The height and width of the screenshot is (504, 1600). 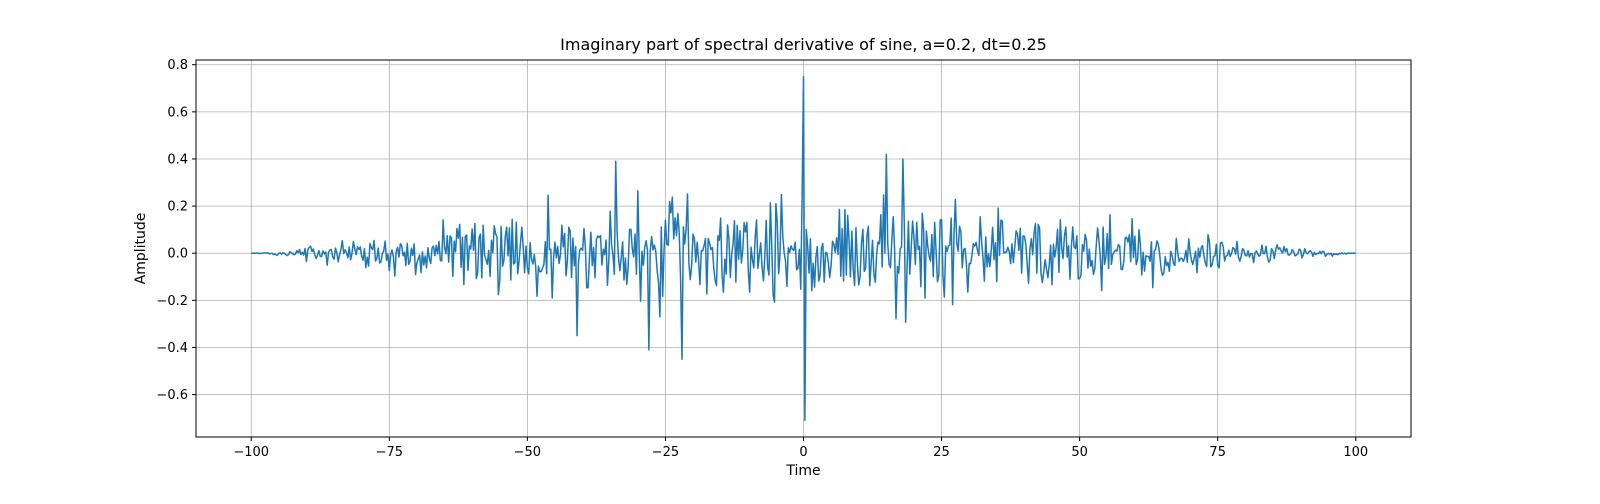 What do you see at coordinates (1217, 452) in the screenshot?
I see `x-tick-label: 75` at bounding box center [1217, 452].